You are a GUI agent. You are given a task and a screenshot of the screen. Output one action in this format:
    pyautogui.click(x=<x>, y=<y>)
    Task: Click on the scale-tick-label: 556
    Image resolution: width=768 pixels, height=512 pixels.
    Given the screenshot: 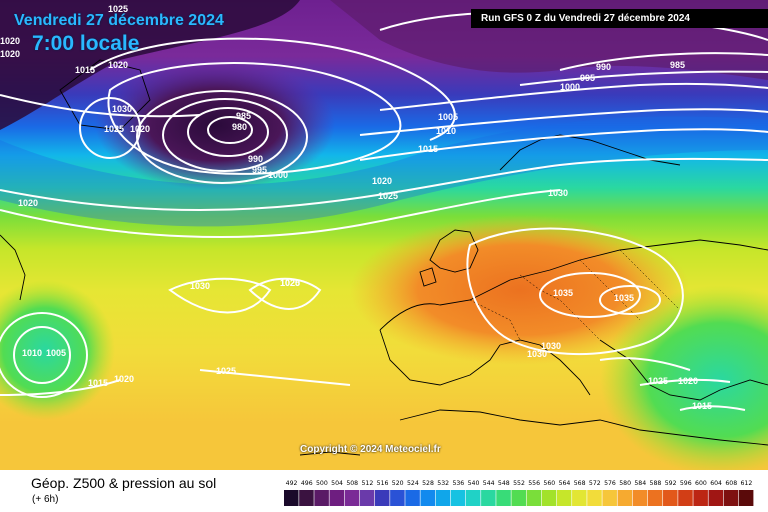 What is the action you would take?
    pyautogui.click(x=534, y=483)
    